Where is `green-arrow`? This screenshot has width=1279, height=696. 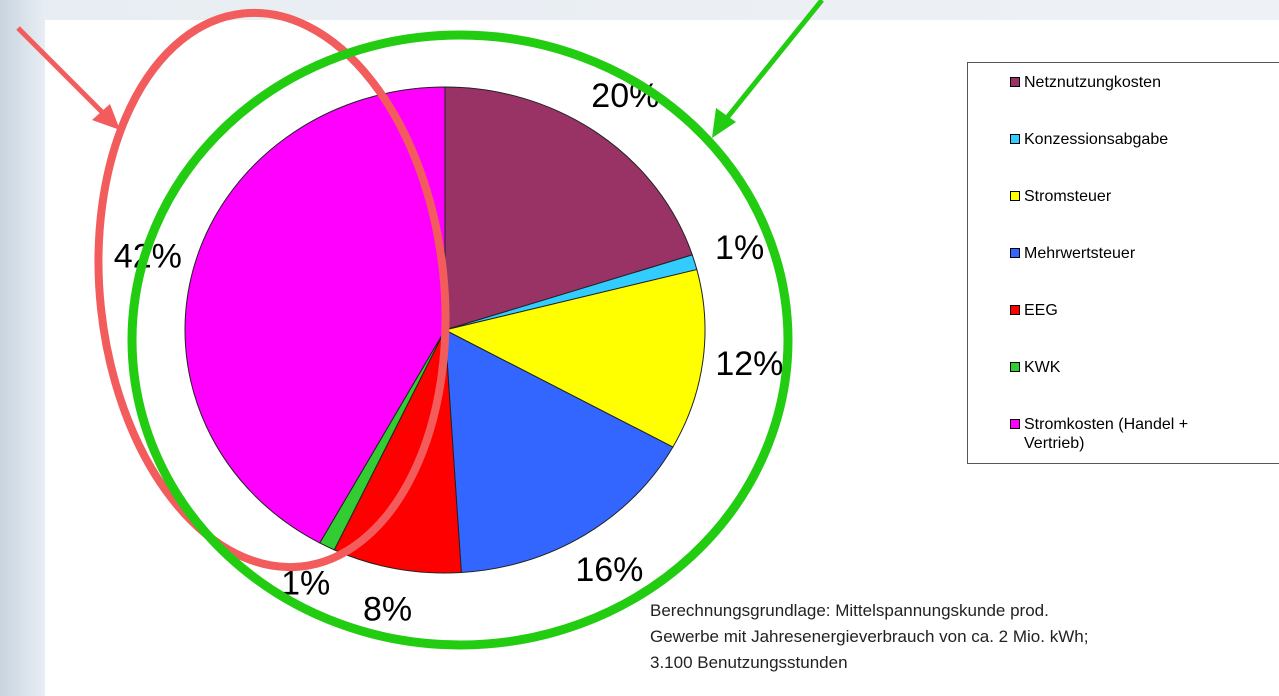
green-arrow is located at coordinates (772, 63).